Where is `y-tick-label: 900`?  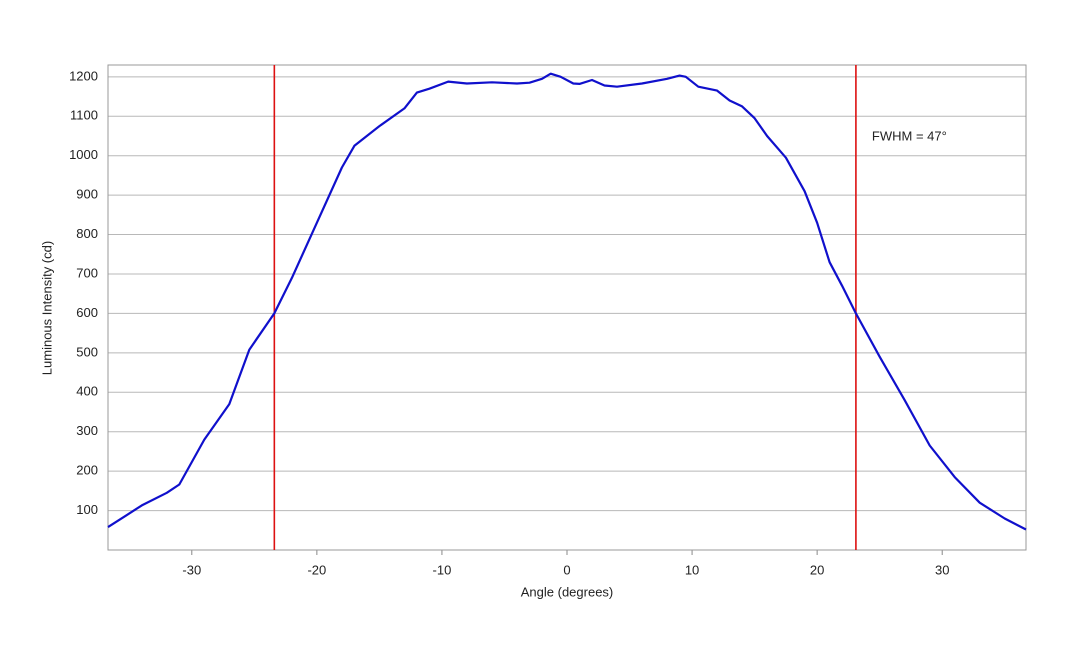 y-tick-label: 900 is located at coordinates (87, 194).